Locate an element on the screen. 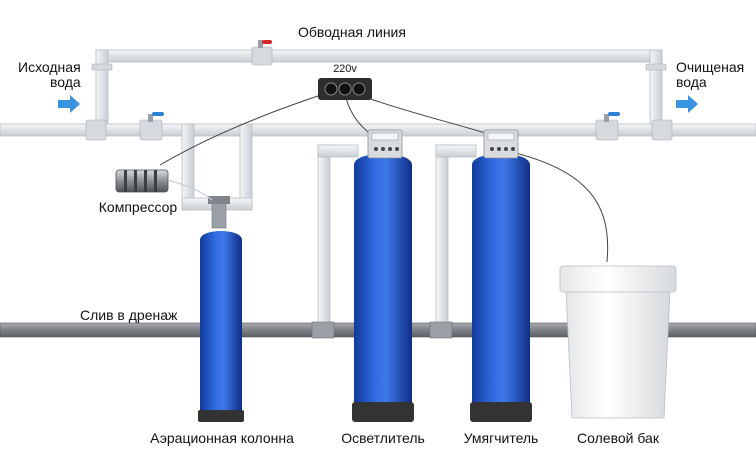 The image size is (756, 476). outlet-valve is located at coordinates (612, 117).